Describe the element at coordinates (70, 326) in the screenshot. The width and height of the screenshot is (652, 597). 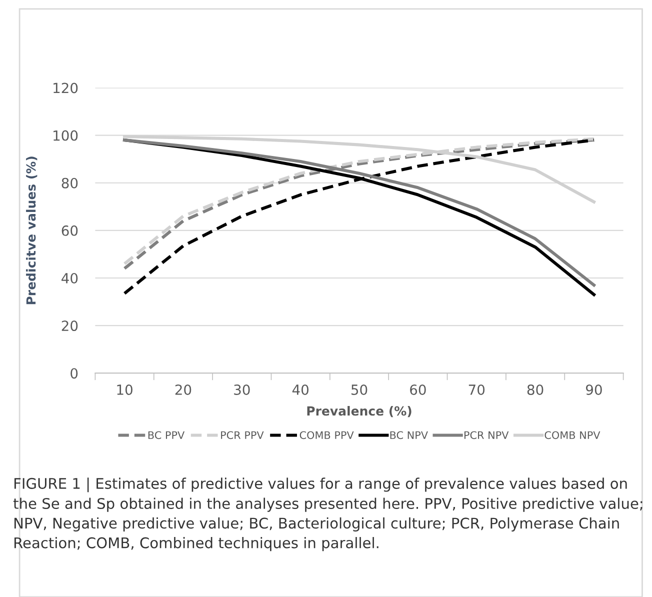
I see `y-tick-label: 20` at that location.